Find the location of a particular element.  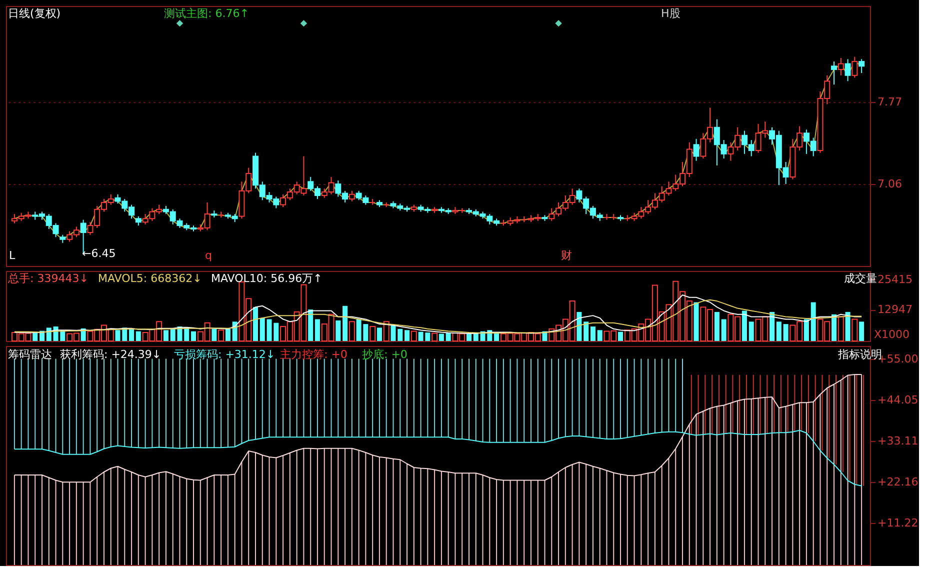

annotation: 获利筹码: +24.39↓ is located at coordinates (111, 354).